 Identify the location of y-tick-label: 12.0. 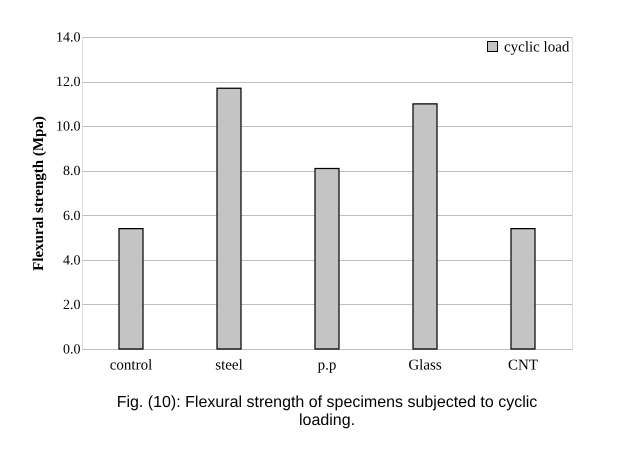
(68, 82).